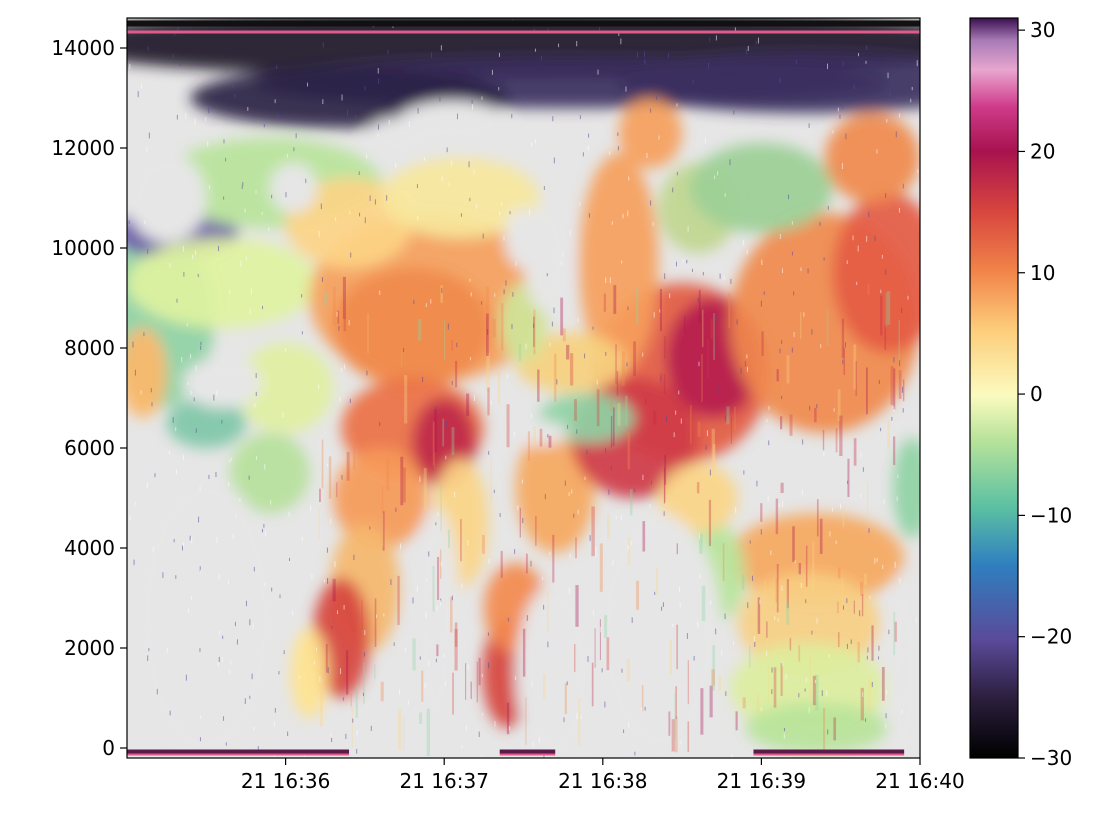 The height and width of the screenshot is (826, 1105). What do you see at coordinates (761, 781) in the screenshot?
I see `x-tick-label: 21 16:39` at bounding box center [761, 781].